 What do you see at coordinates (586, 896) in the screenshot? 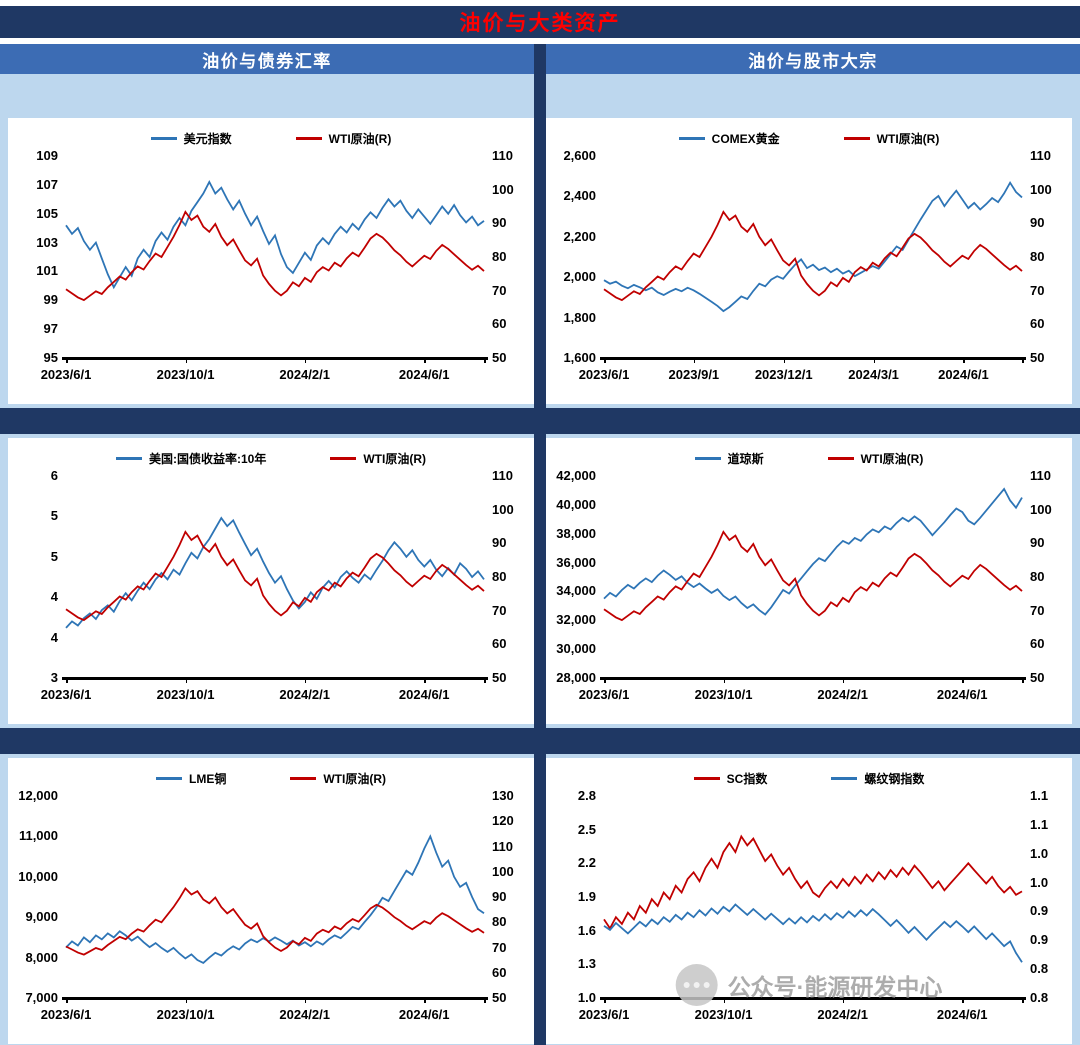
I see `left-axis-label: 1.9` at bounding box center [586, 896].